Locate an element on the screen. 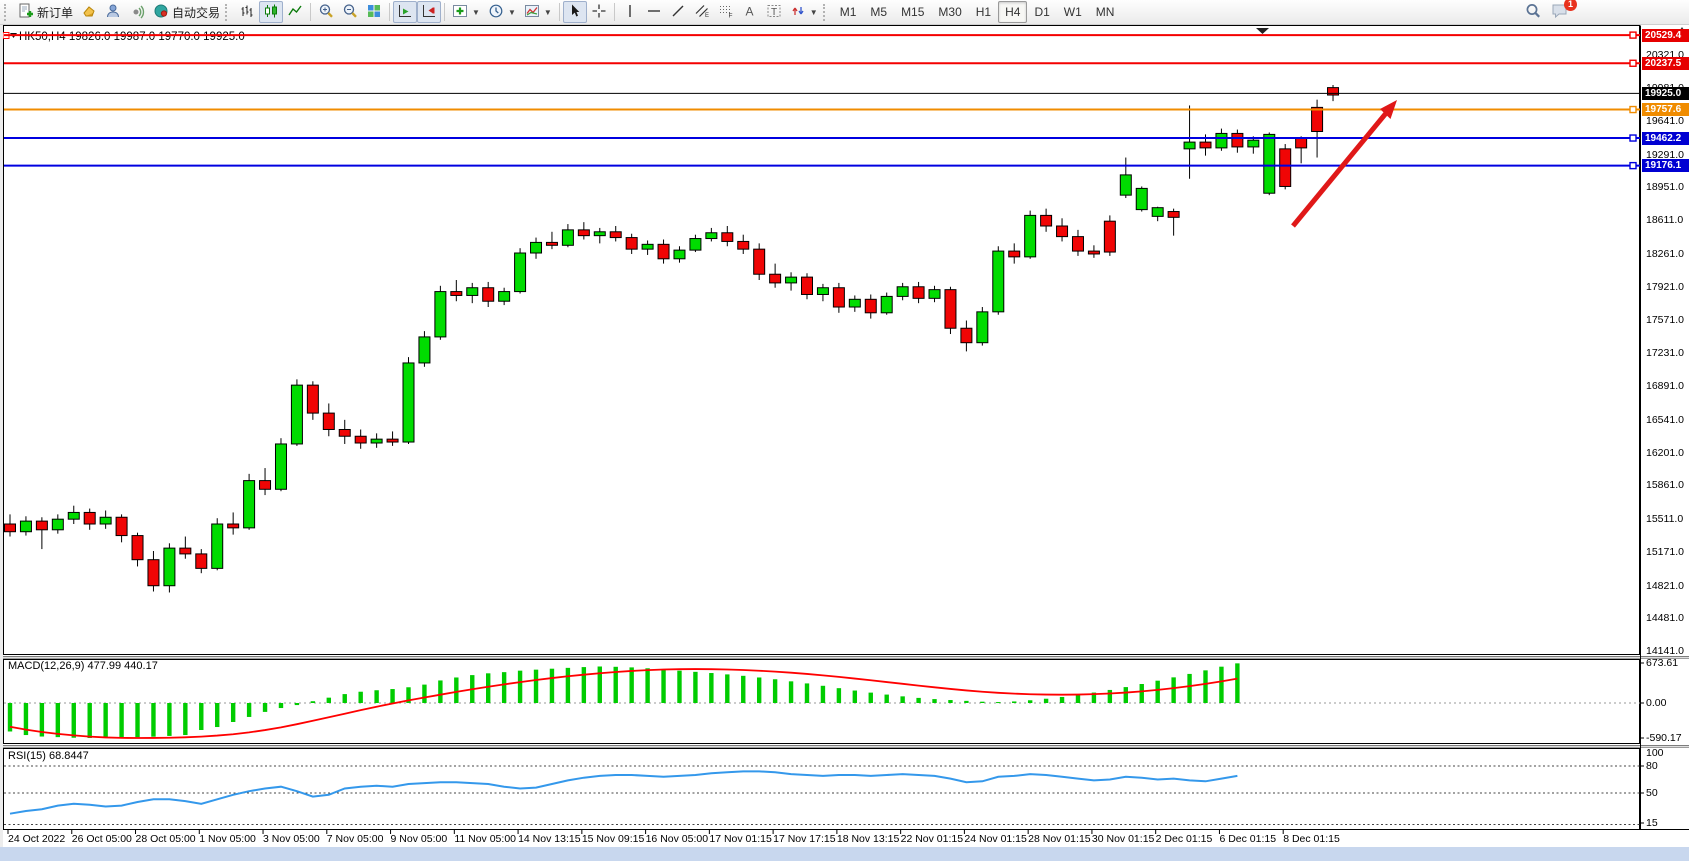 Image resolution: width=1689 pixels, height=861 pixels. templates-icon is located at coordinates (532, 12).